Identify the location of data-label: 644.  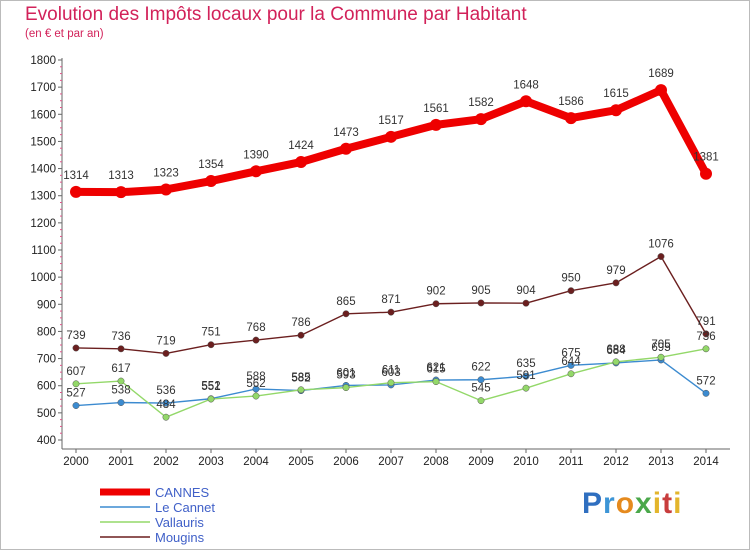
(571, 362).